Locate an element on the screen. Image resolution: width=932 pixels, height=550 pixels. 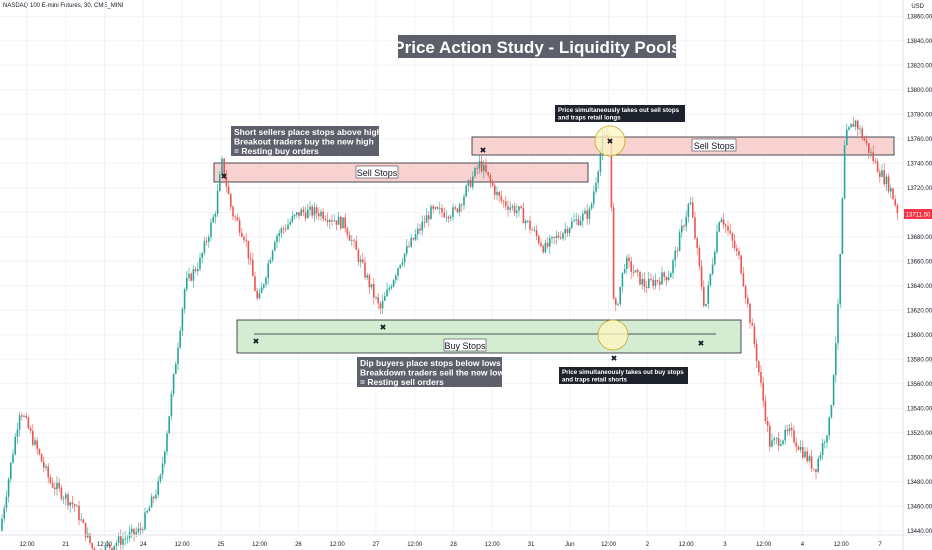
price-tick-label: 13460.00 is located at coordinates (919, 507).